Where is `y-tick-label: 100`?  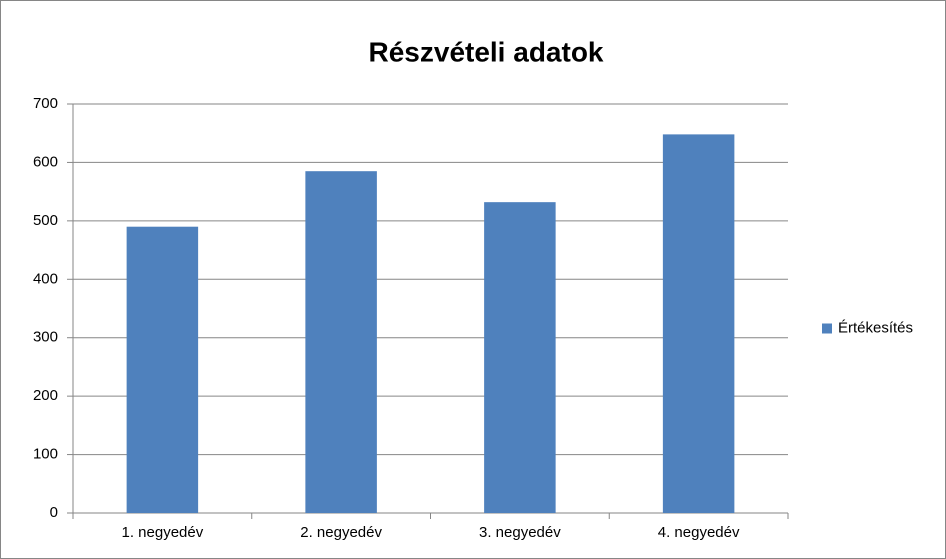 y-tick-label: 100 is located at coordinates (45, 454).